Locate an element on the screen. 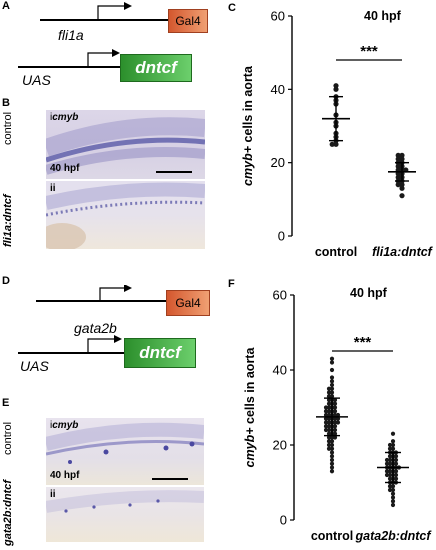 Image resolution: width=436 pixels, height=550 pixels. panel-e-micrograph-mutant: ii is located at coordinates (125, 514).